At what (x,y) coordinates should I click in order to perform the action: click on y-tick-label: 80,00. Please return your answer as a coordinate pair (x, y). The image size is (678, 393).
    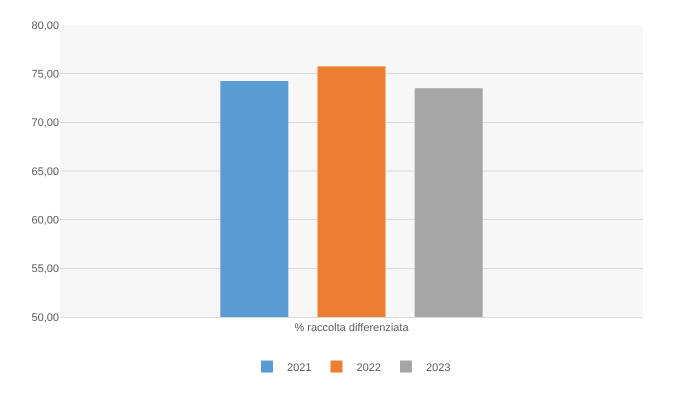
    Looking at the image, I should click on (45, 26).